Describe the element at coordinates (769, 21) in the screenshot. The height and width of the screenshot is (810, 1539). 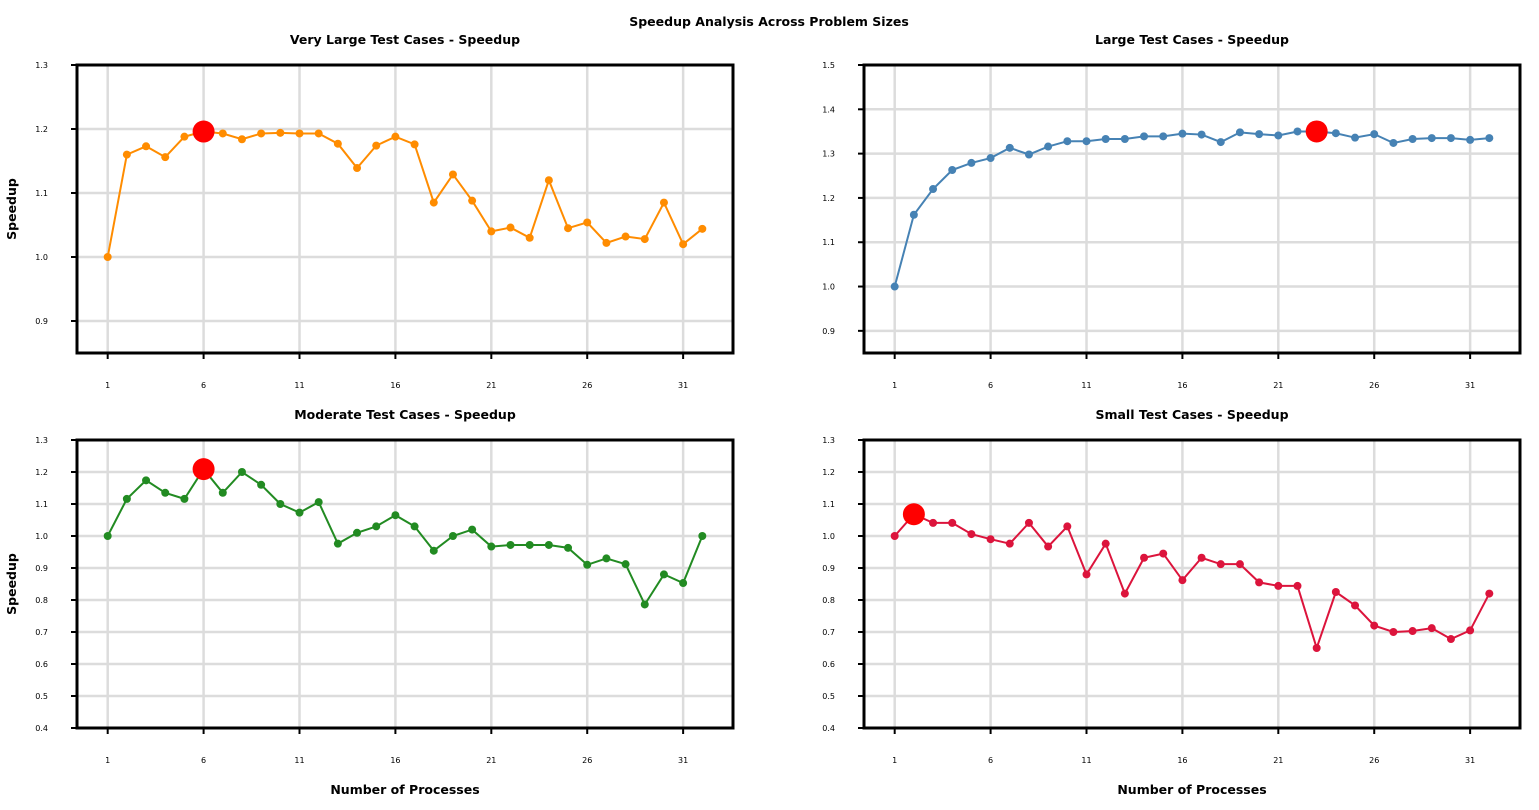
I see `figure-title: Speedup Analysis Across Problem Sizes` at that location.